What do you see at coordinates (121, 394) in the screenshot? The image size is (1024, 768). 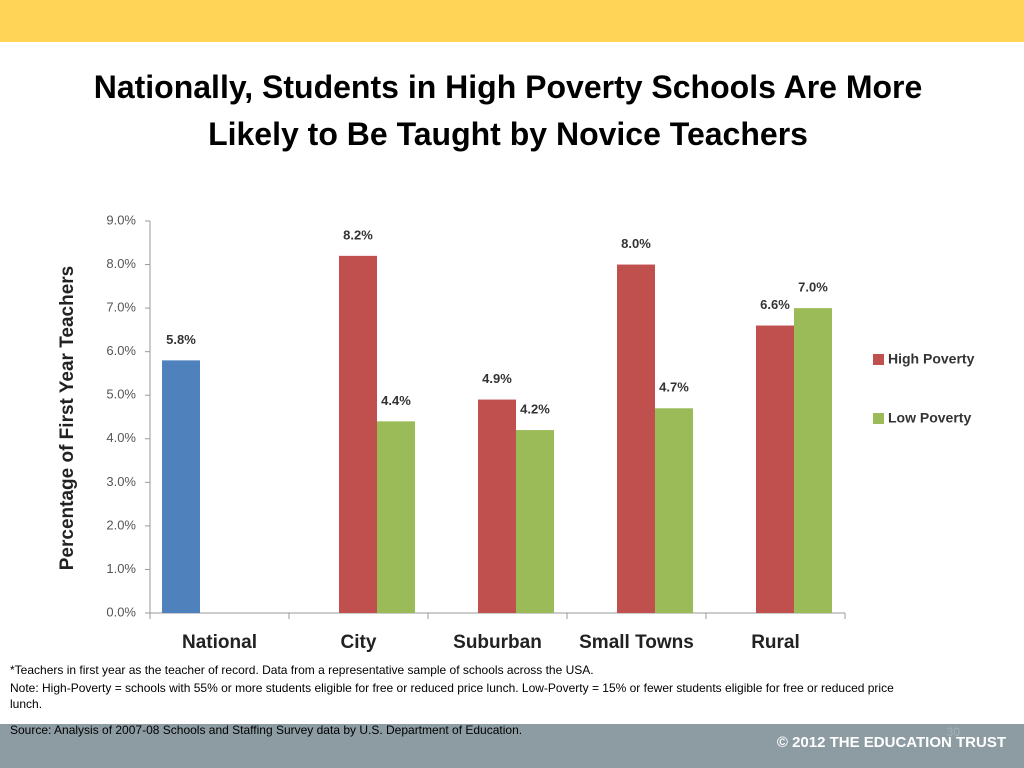 I see `y-tick-label: 5.0%` at bounding box center [121, 394].